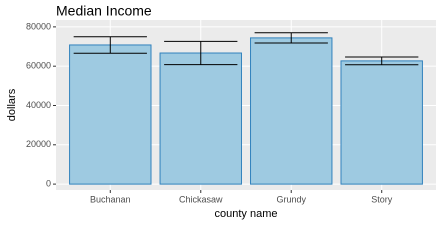 Image resolution: width=441 pixels, height=240 pixels. What do you see at coordinates (110, 199) in the screenshot?
I see `x-tick-label: Buchanan` at bounding box center [110, 199].